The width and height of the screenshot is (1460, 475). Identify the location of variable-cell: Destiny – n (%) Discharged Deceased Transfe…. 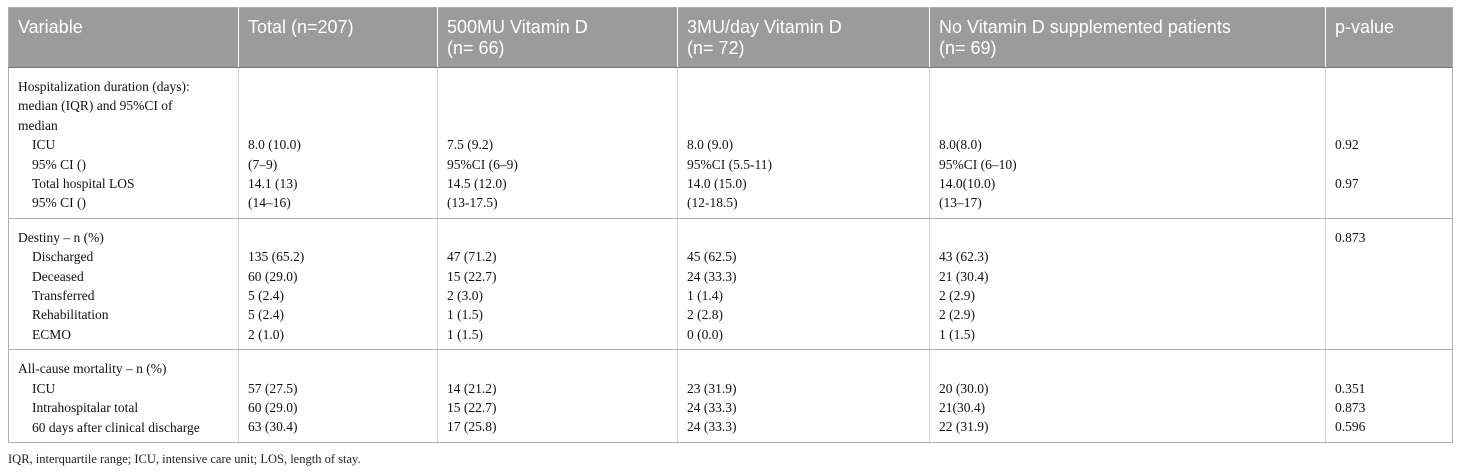
(123, 284).